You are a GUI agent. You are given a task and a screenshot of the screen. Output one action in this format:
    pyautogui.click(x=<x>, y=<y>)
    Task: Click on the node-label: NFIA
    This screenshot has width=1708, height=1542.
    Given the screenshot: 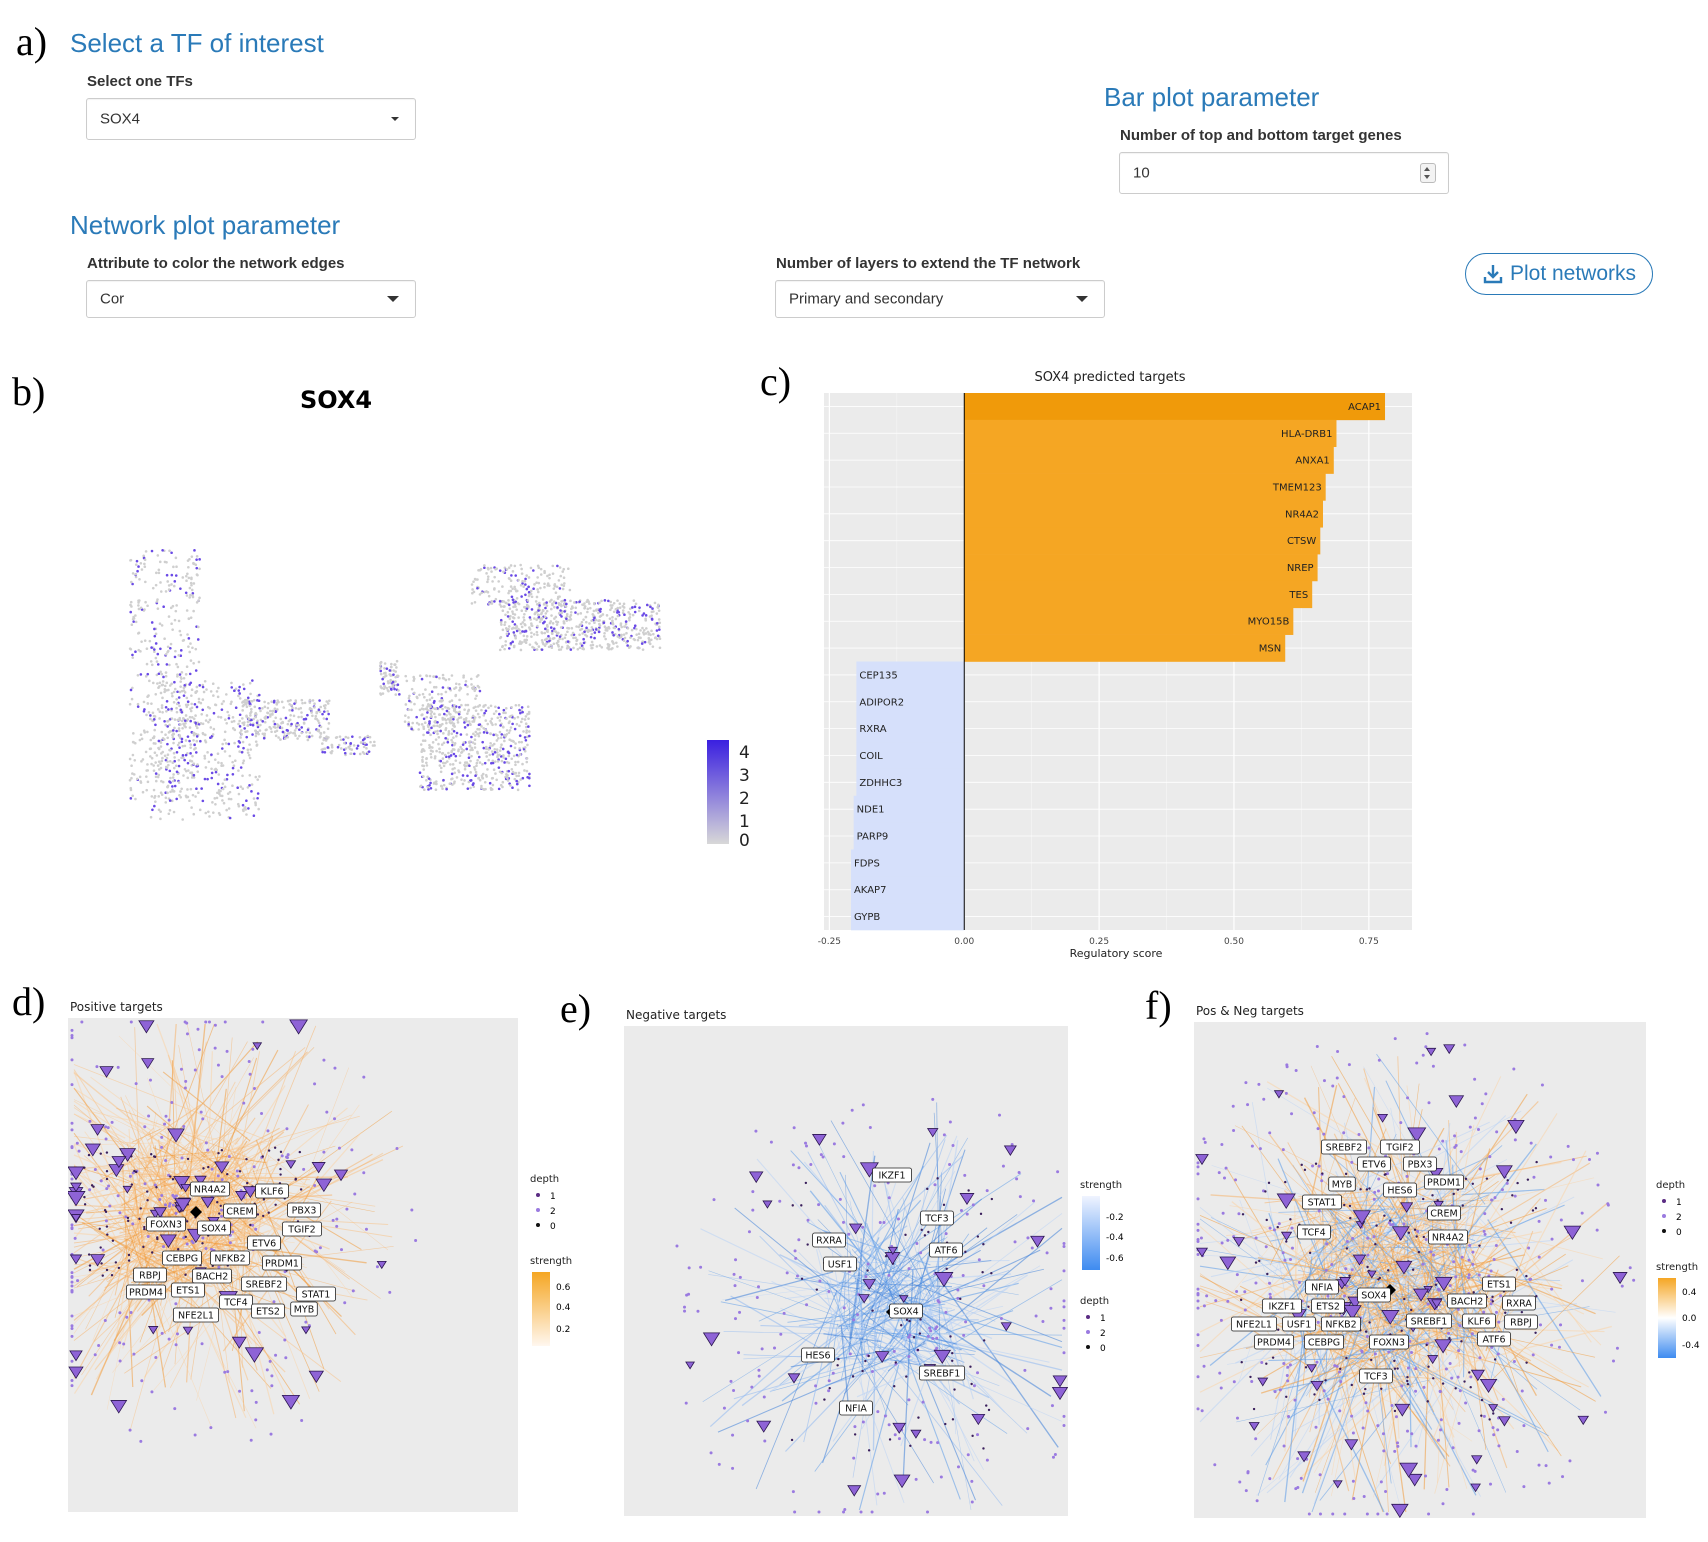 What is the action you would take?
    pyautogui.click(x=856, y=1409)
    